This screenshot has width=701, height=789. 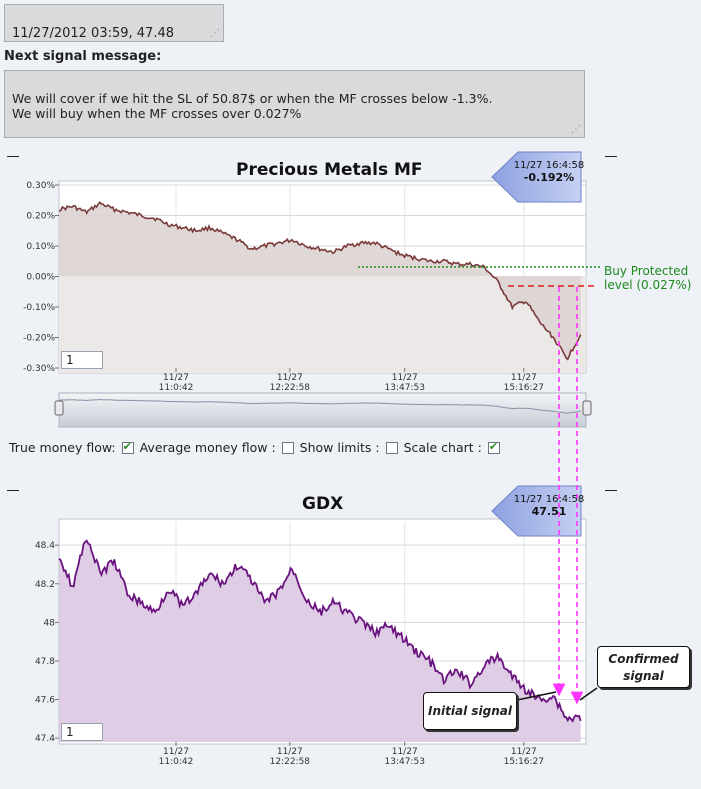 What do you see at coordinates (39, 339) in the screenshot?
I see `y-tick-label: -0.20%` at bounding box center [39, 339].